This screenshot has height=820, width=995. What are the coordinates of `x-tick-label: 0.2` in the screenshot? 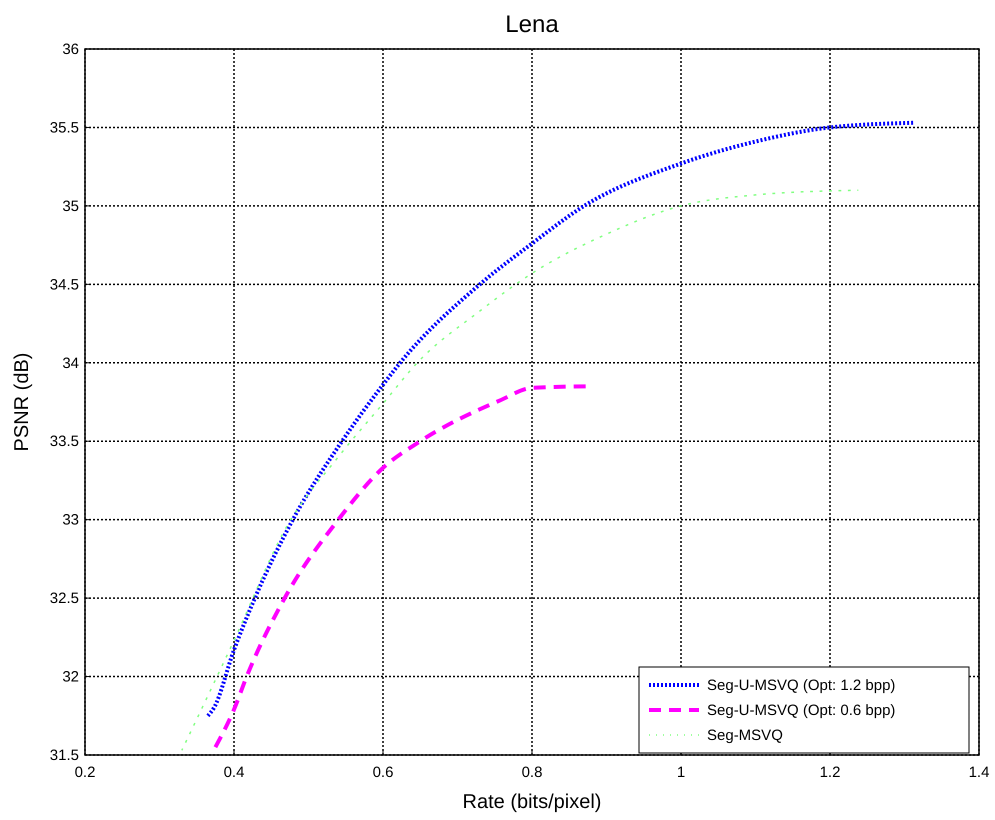 It's located at (85, 772).